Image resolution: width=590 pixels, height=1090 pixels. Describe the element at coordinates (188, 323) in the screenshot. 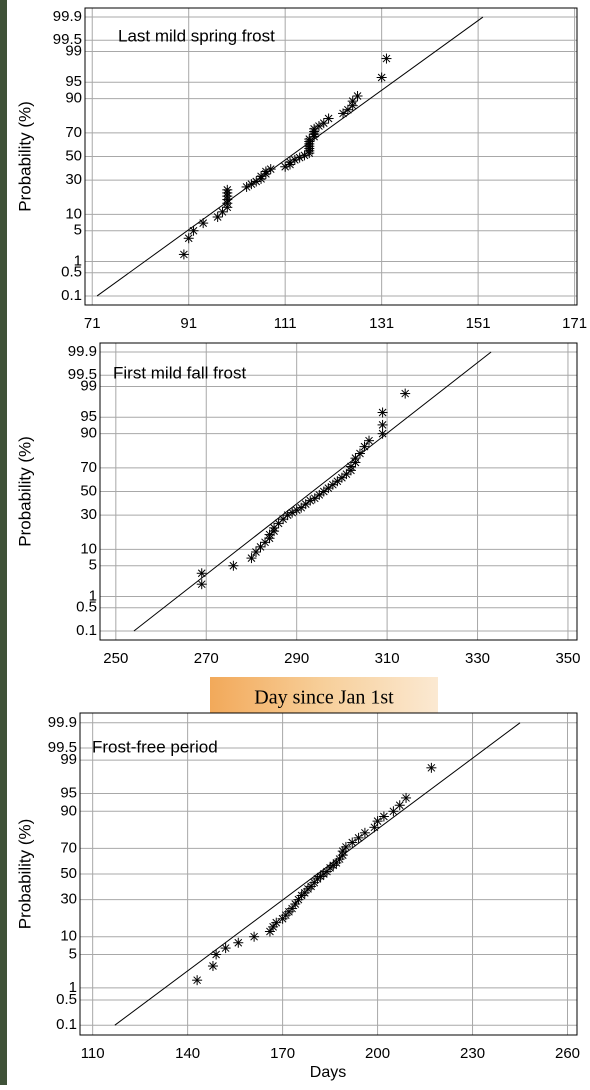

I see `x-tick-label: 91` at that location.